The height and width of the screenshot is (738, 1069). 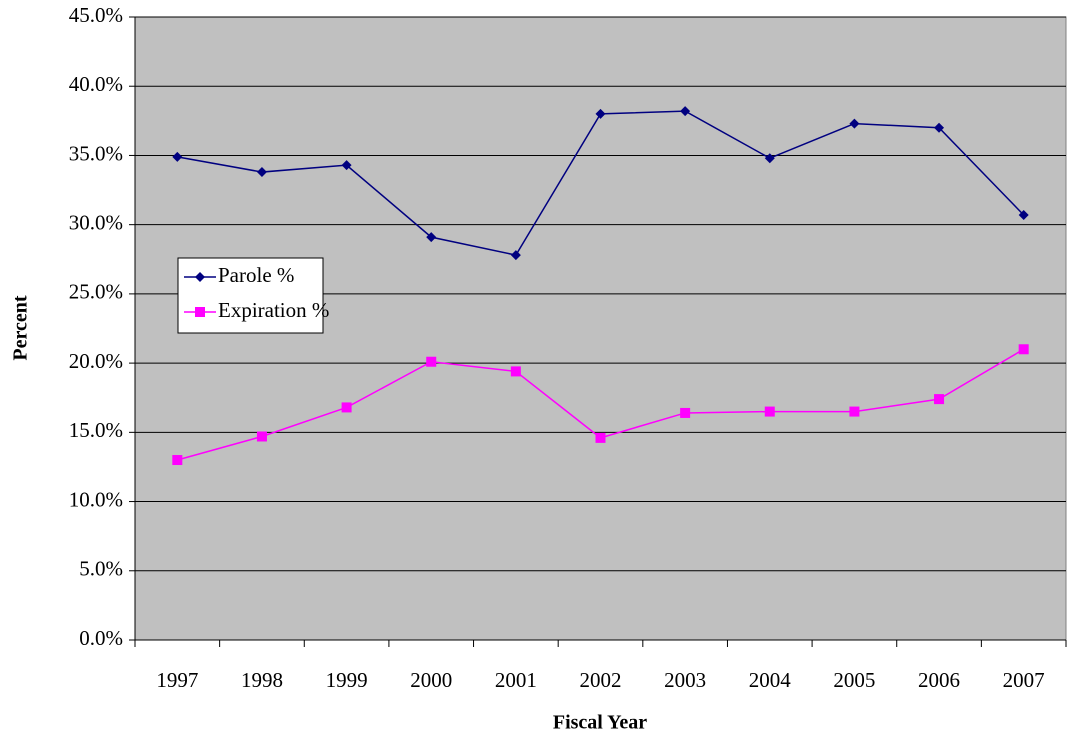 What do you see at coordinates (250, 295) in the screenshot?
I see `legend-box` at bounding box center [250, 295].